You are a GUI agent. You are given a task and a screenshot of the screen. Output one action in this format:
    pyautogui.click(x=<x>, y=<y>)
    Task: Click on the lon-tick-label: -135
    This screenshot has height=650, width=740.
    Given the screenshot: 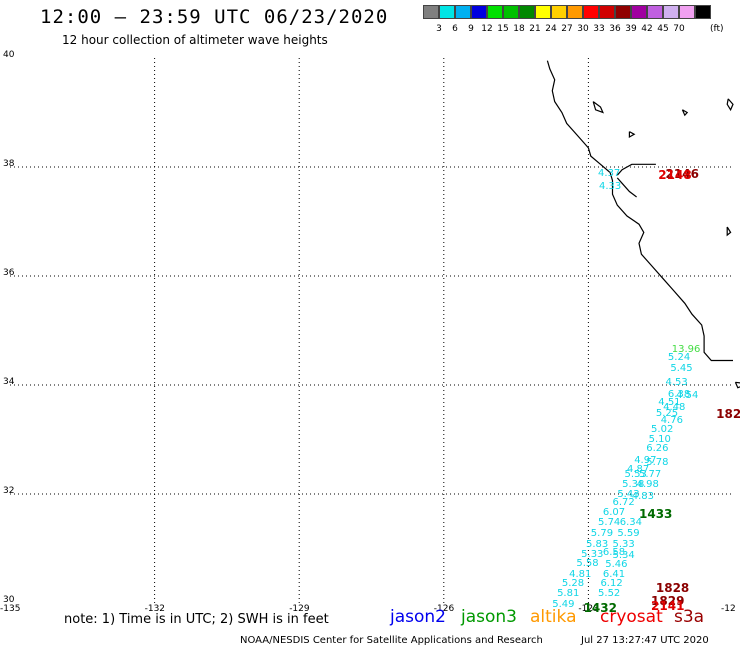 What is the action you would take?
    pyautogui.click(x=10, y=609)
    